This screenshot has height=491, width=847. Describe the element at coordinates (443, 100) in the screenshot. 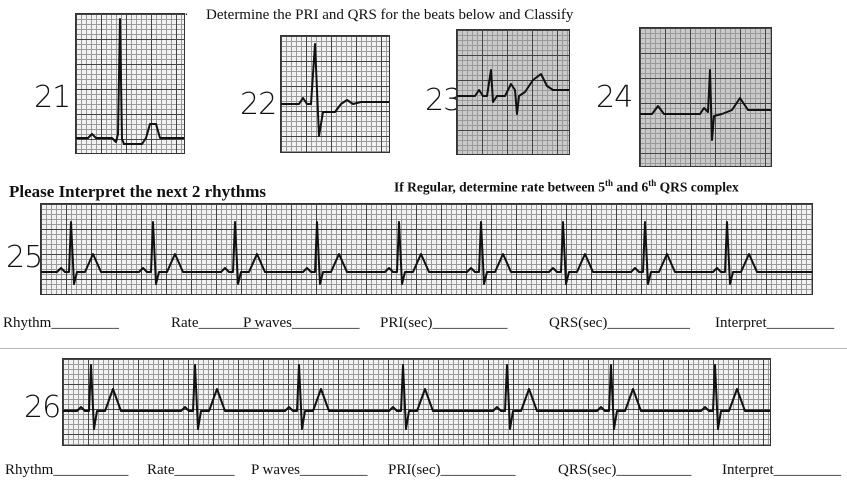

I see `strip-number-23: 23` at that location.